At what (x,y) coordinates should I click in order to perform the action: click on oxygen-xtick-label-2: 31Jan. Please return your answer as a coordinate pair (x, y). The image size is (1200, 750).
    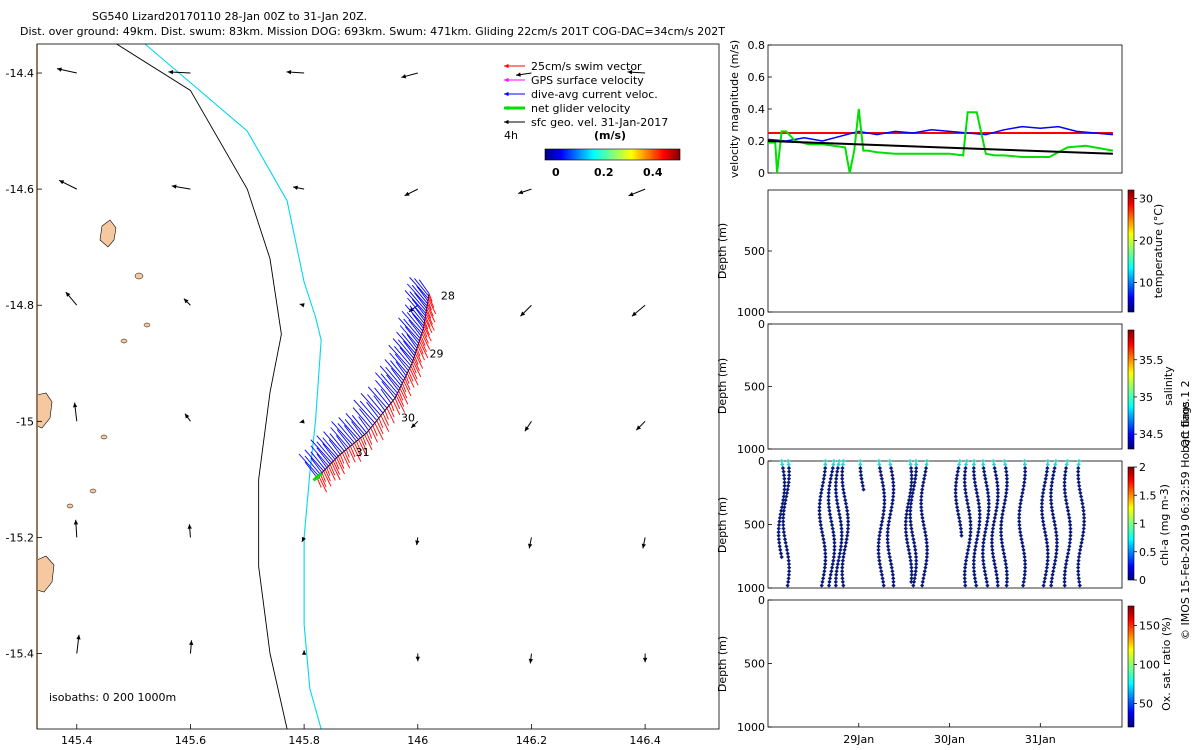
    Looking at the image, I should click on (1040, 739).